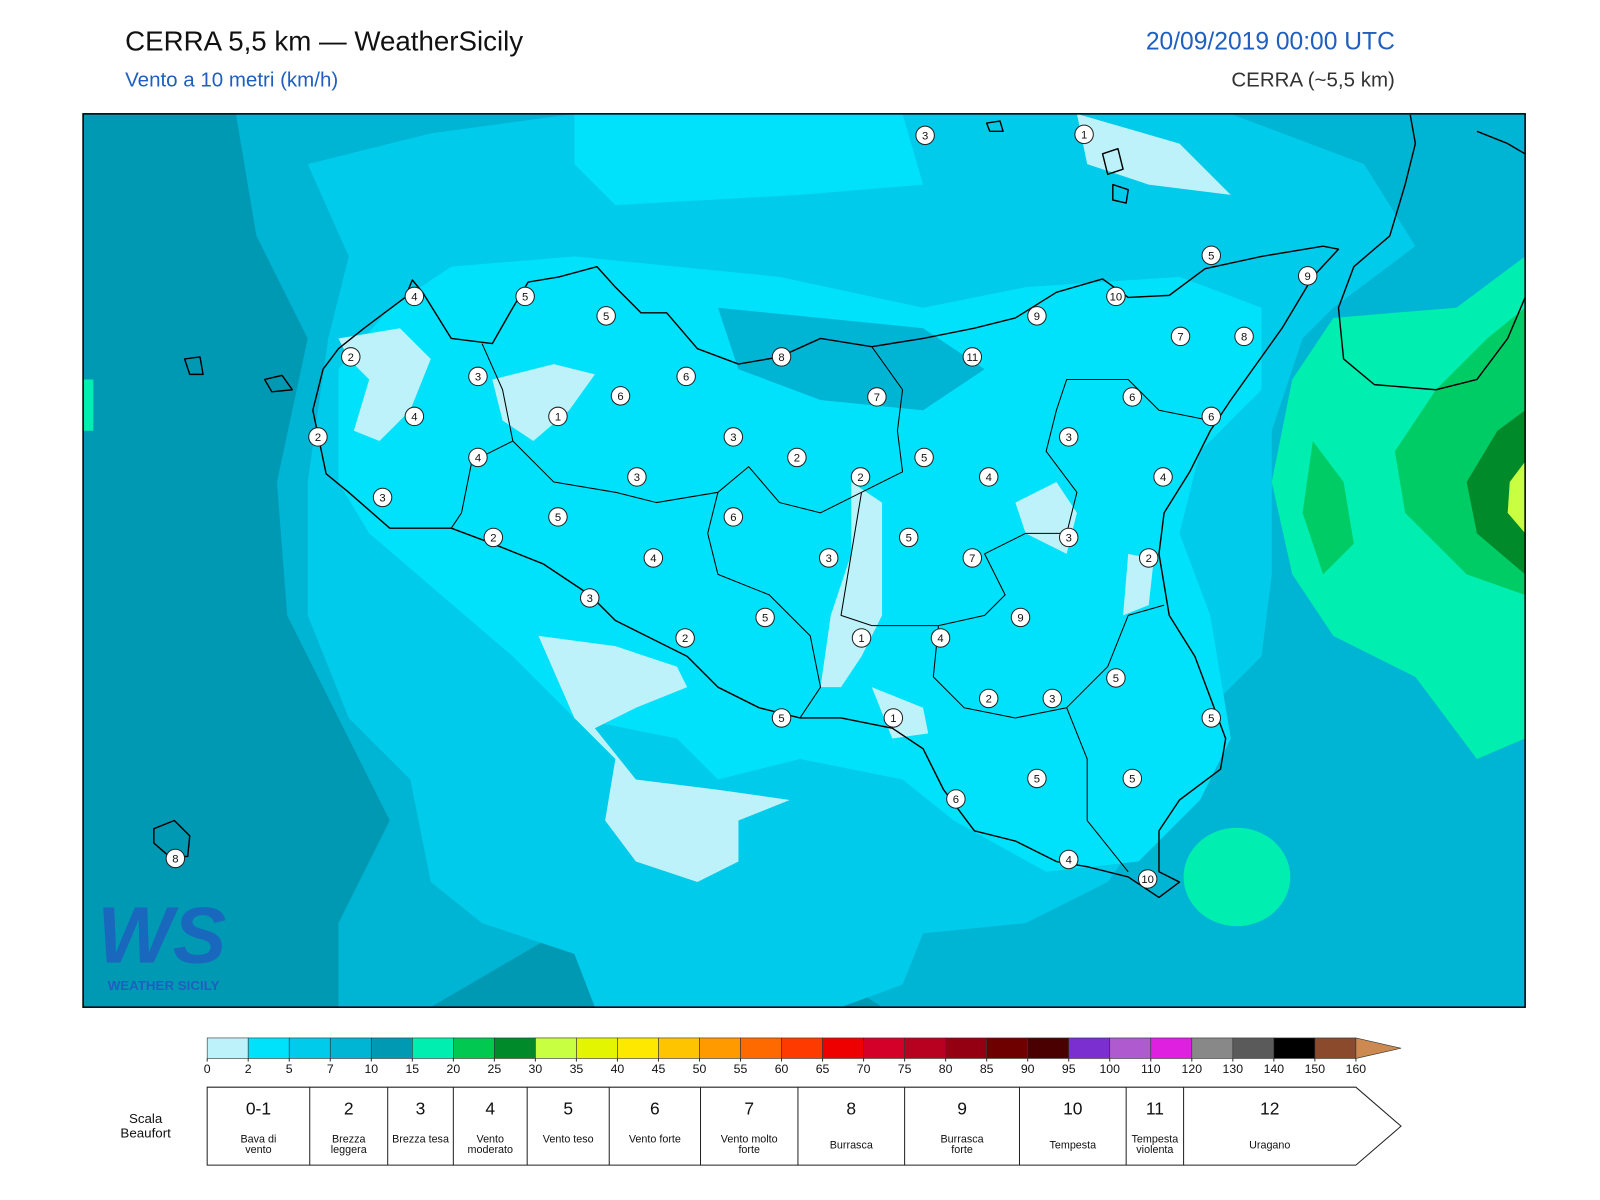  What do you see at coordinates (1312, 79) in the screenshot?
I see `model: CERRA (~5,5 km)` at bounding box center [1312, 79].